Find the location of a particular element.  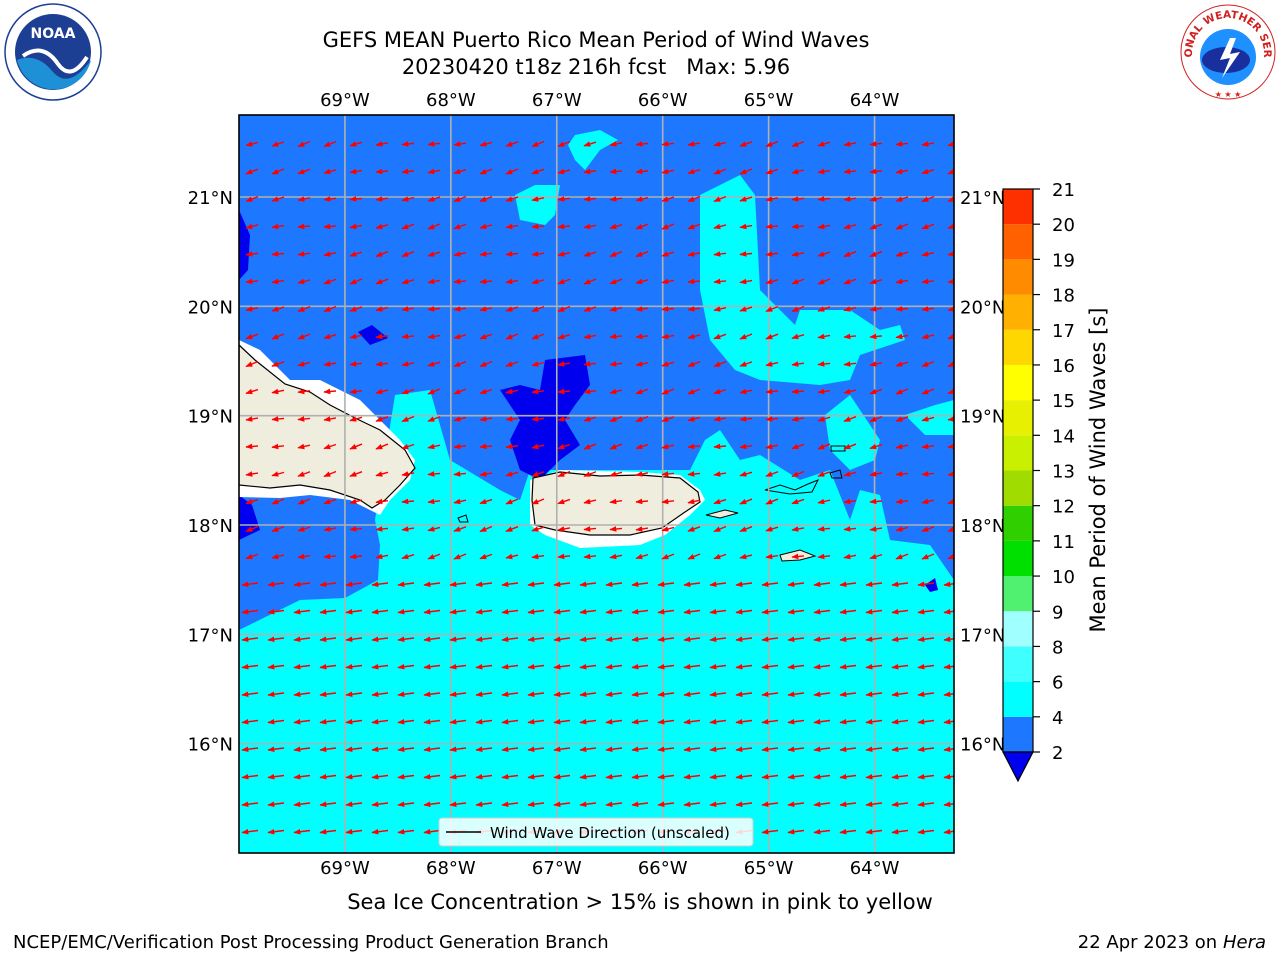

lon-label-top: 69°W is located at coordinates (345, 100).